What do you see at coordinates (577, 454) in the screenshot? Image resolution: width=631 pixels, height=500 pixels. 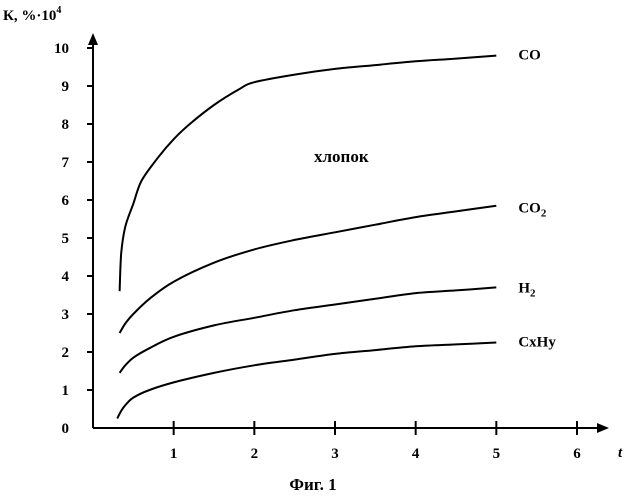 I see `x-tick-label: 6` at bounding box center [577, 454].